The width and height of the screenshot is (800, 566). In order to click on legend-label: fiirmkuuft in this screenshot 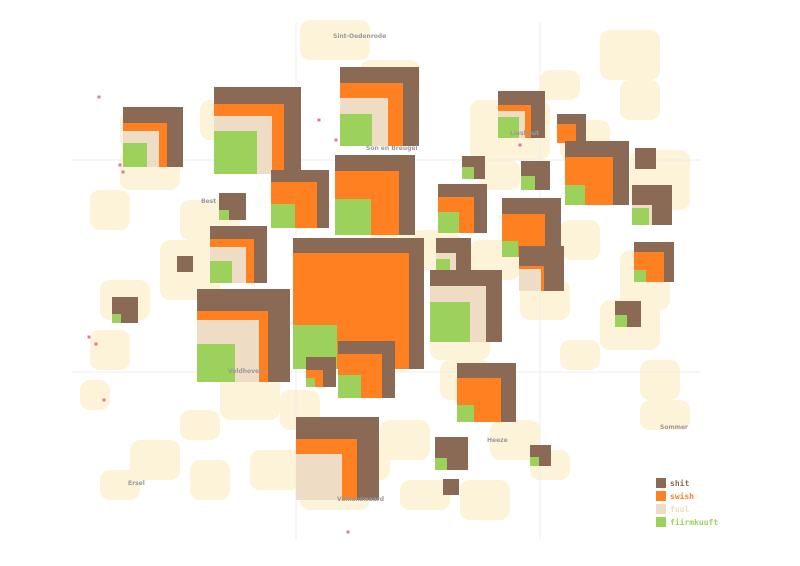, I will do `click(694, 522)`.